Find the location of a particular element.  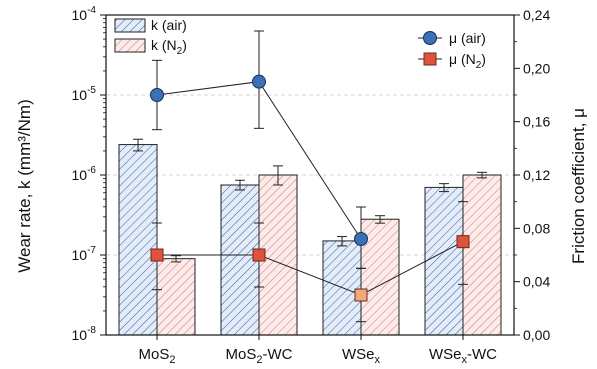

legend-lines: μ (air) μ (N2) is located at coordinates (452, 50).